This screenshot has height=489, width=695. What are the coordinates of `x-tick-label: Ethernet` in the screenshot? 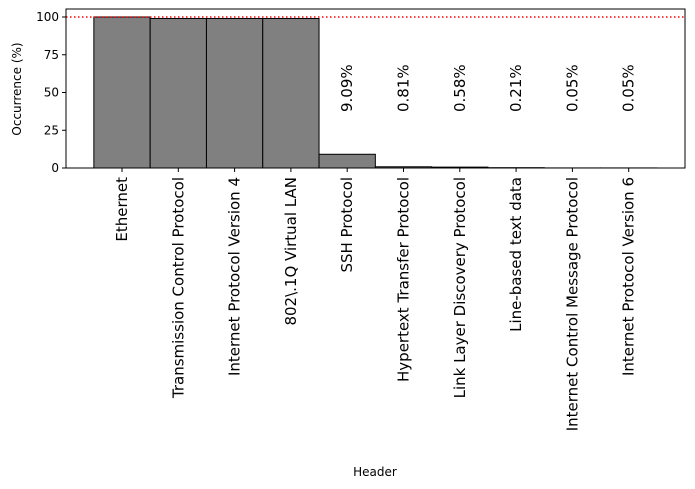 It's located at (122, 209).